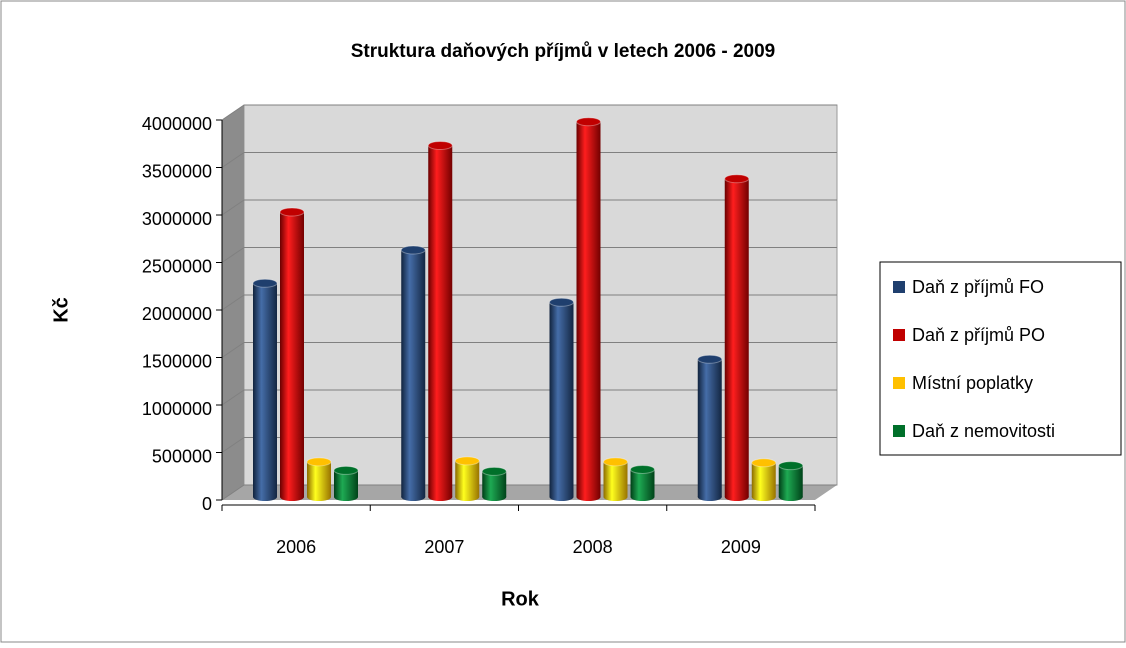 This screenshot has width=1126, height=648. Describe the element at coordinates (972, 383) in the screenshot. I see `legend-label: Místní poplatky` at that location.